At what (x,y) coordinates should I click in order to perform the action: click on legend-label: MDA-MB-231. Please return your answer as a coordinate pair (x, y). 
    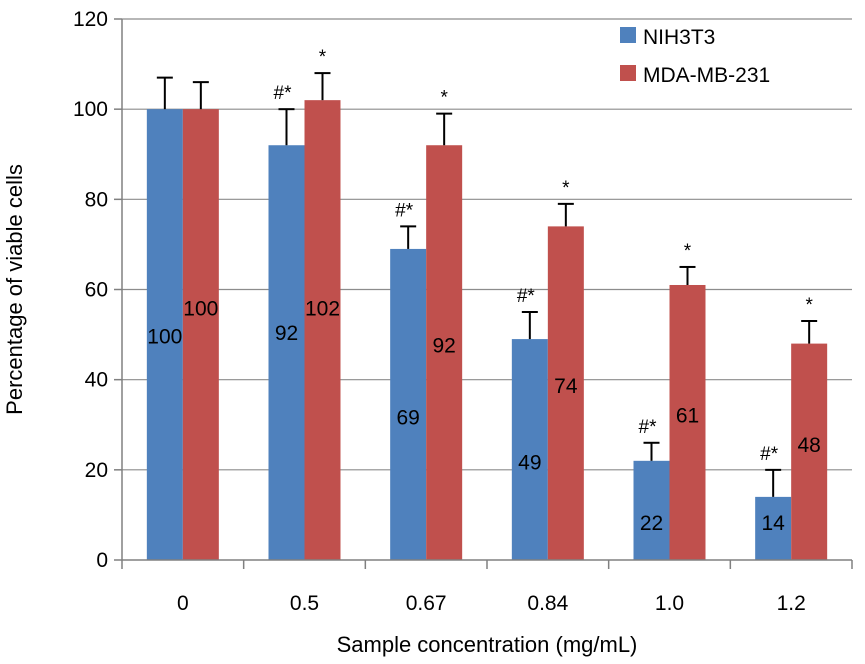
    Looking at the image, I should click on (706, 75).